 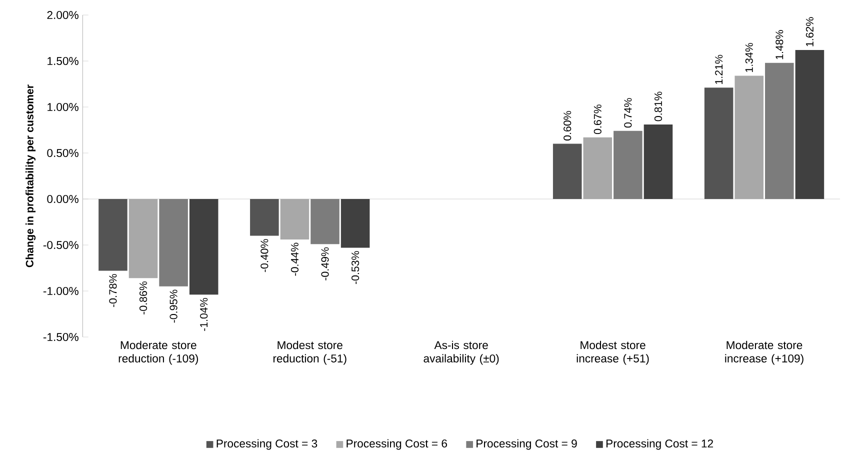 What do you see at coordinates (397, 444) in the screenshot?
I see `legend-label: Processing Cost = 6` at bounding box center [397, 444].